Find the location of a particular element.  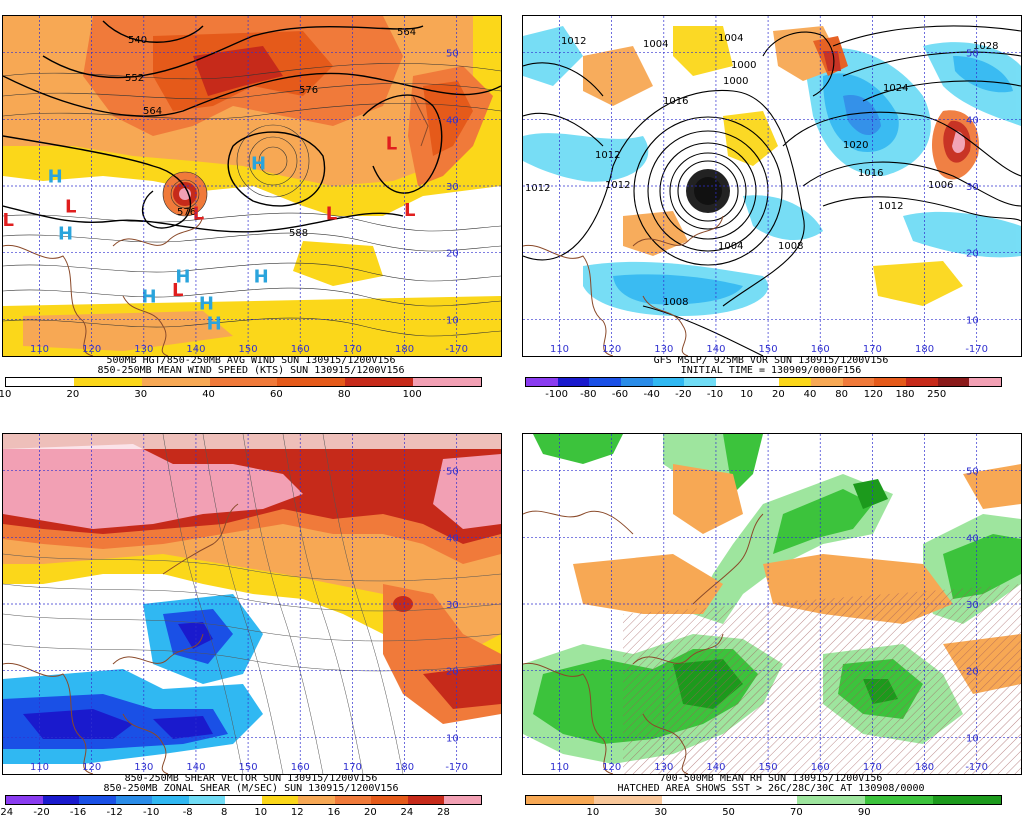

colorbar-tick-label: 20 is located at coordinates (778, 394).